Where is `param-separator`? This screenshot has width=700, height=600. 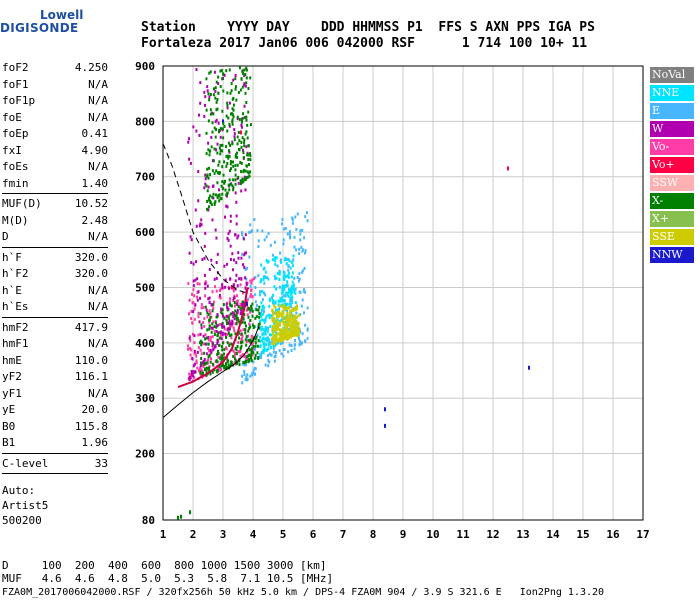 param-separator is located at coordinates (55, 247).